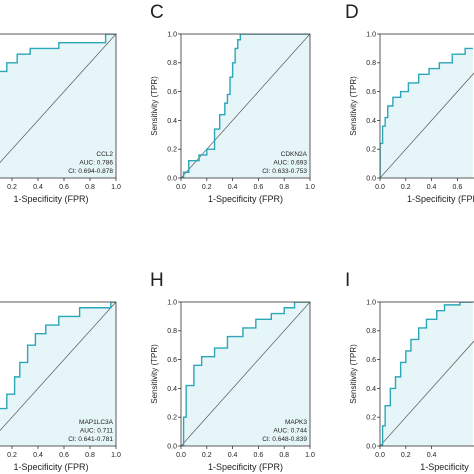 This screenshot has height=474, width=474. I want to click on ci-label: CI: 0.694-0.878, so click(90, 171).